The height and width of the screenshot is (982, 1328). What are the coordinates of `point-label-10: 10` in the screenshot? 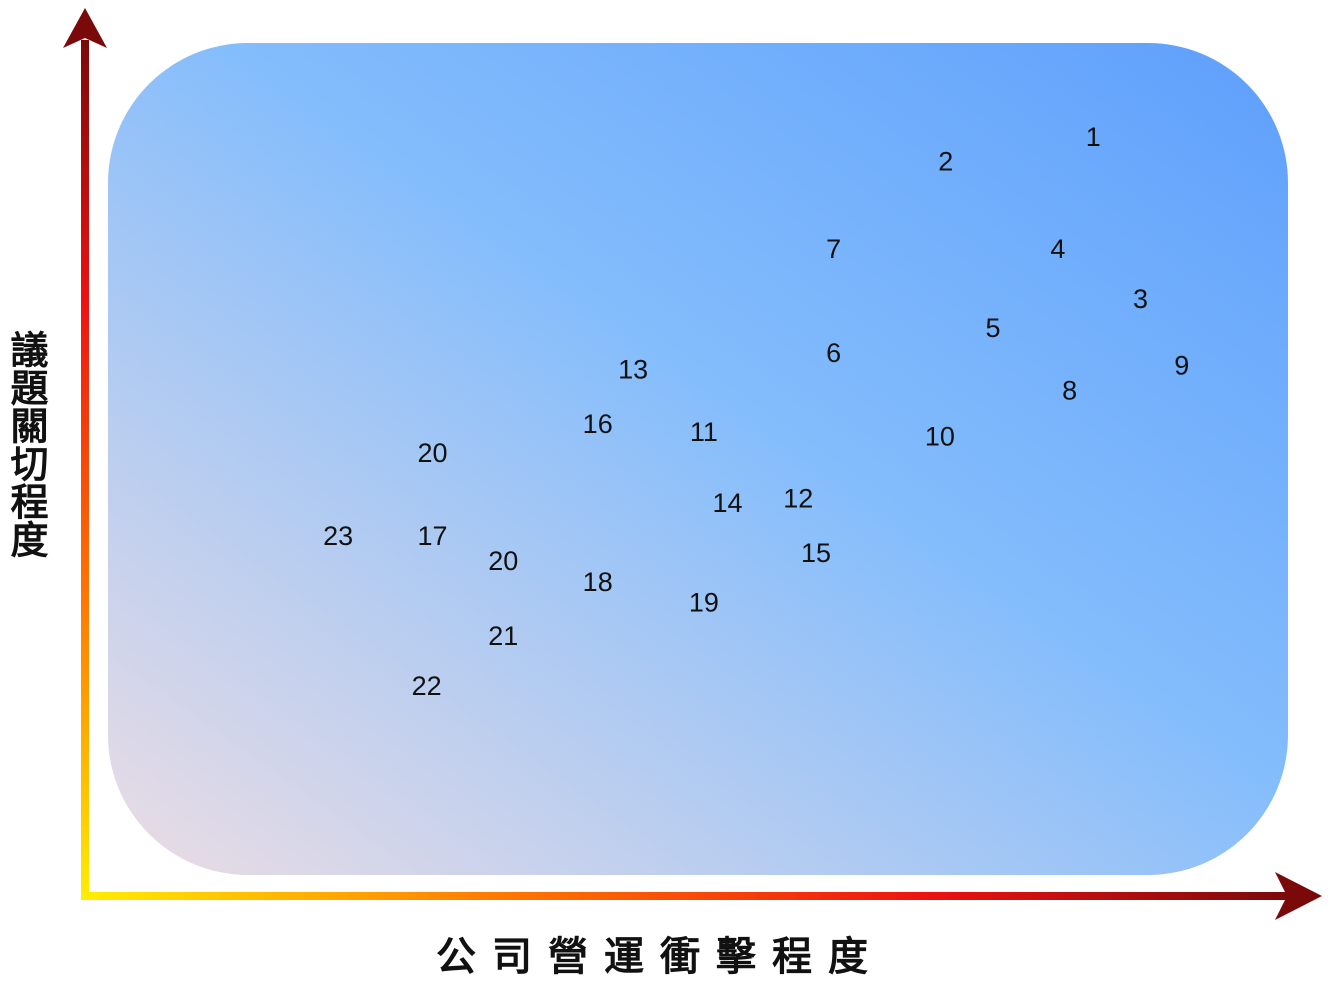 It's located at (940, 436).